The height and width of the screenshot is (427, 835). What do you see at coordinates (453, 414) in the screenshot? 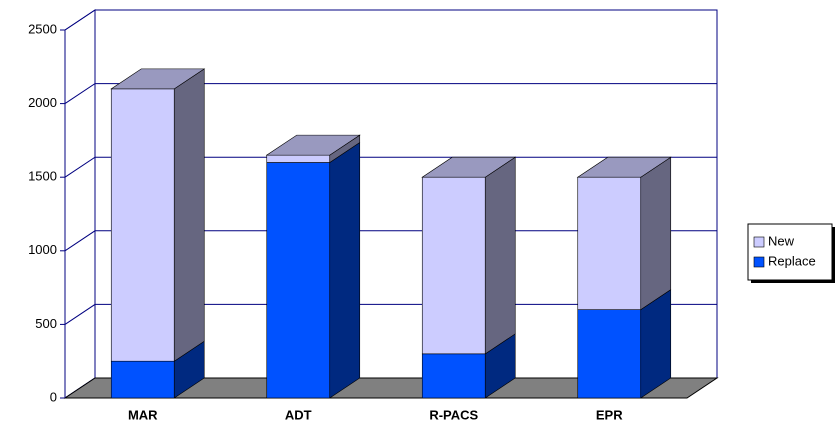
I see `x-tick-label: R-PACS` at bounding box center [453, 414].